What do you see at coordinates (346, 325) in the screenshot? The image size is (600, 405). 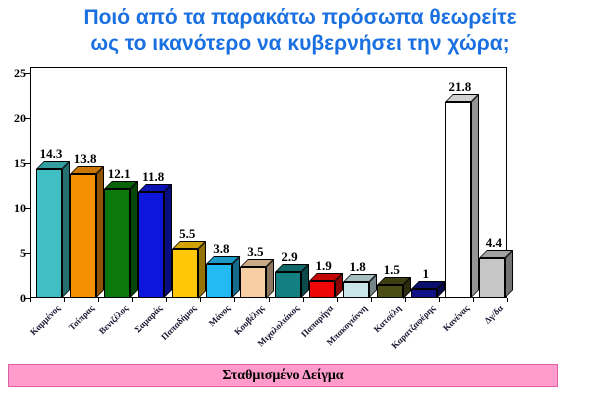 I see `x-axis-category-label: Μπακογιάννη` at bounding box center [346, 325].